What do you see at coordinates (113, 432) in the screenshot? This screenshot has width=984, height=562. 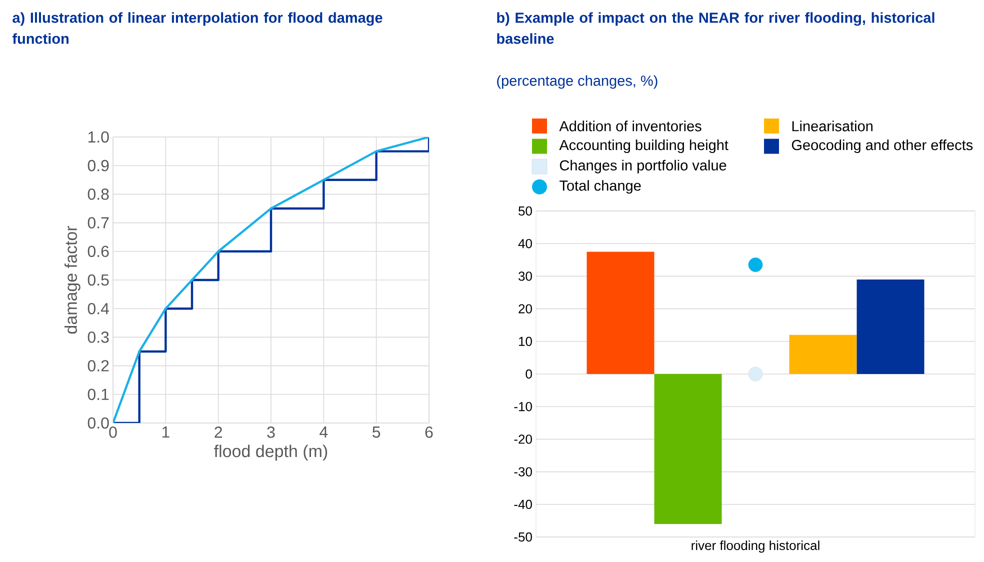 I see `x-tick-label: 0` at bounding box center [113, 432].